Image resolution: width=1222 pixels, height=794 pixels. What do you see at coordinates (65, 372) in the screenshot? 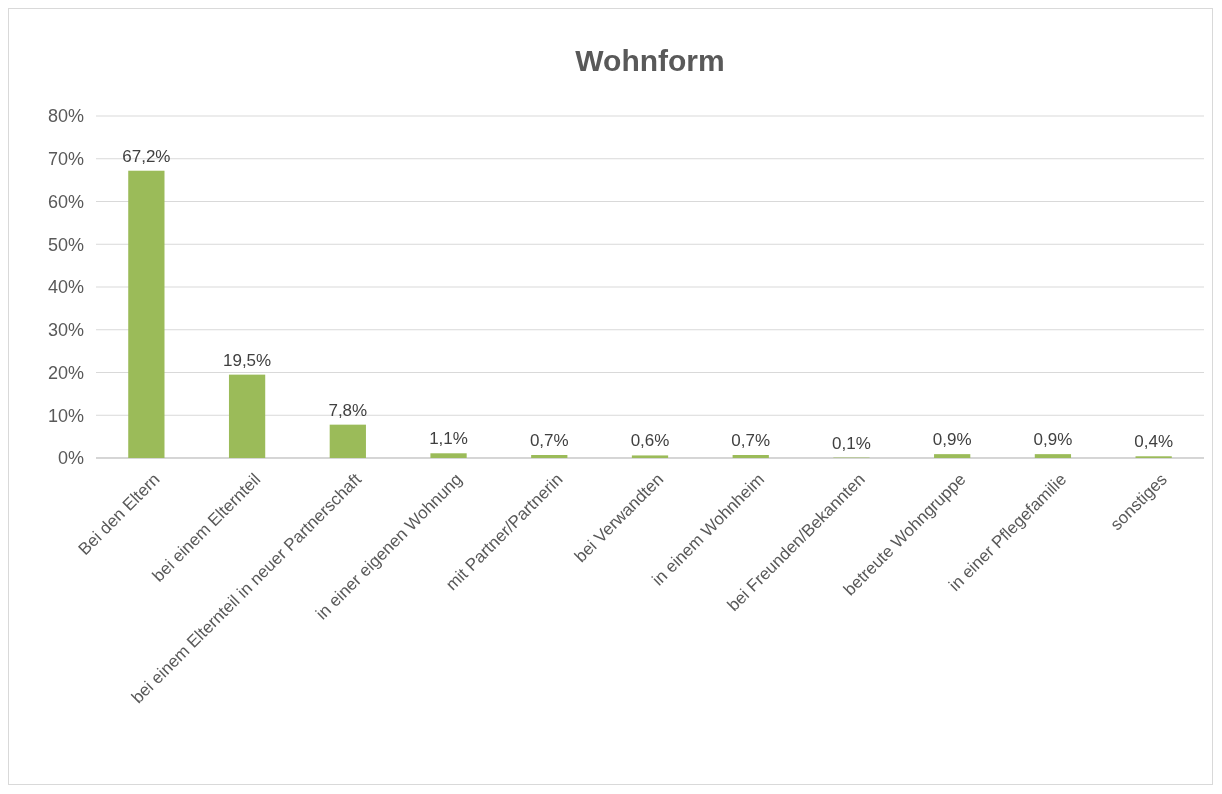
I see `y-tick-label: 20%` at bounding box center [65, 372].